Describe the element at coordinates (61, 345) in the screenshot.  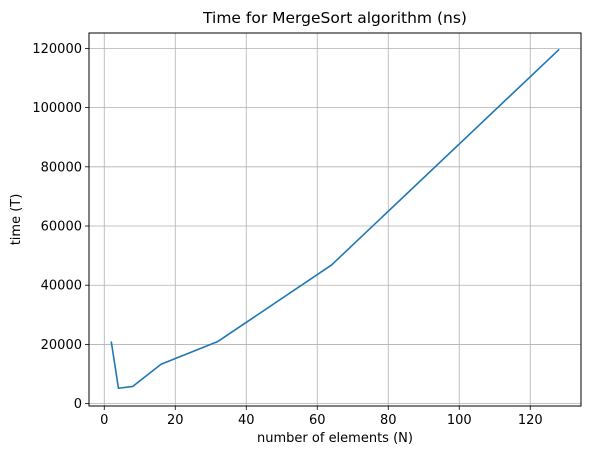
I see `y-tick-label: 20000` at that location.